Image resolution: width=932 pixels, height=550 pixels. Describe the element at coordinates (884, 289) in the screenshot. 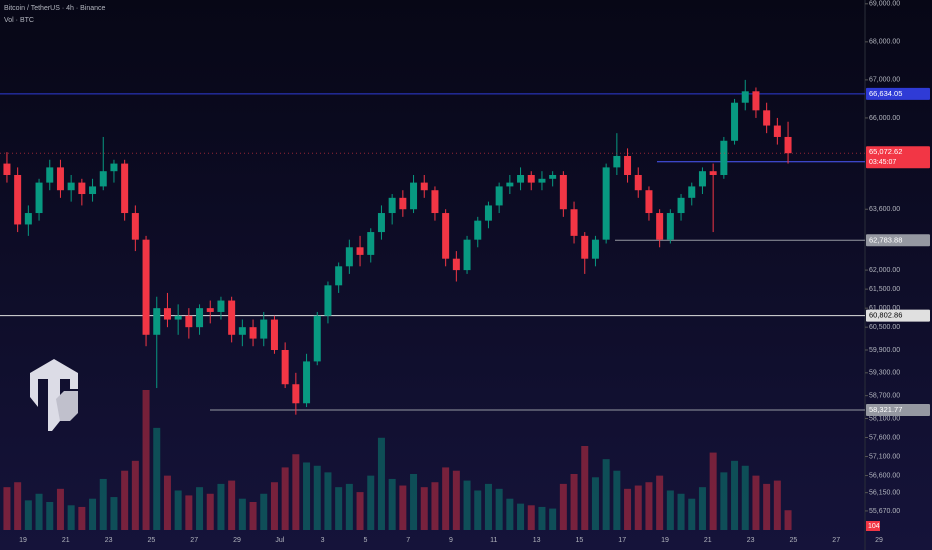

I see `y-tick-label: 61,500.00` at that location.